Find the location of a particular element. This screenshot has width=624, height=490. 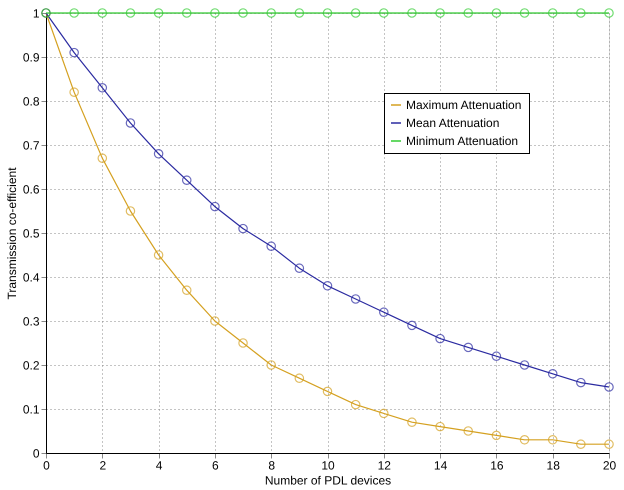

x-tick-label: 8 is located at coordinates (272, 465).